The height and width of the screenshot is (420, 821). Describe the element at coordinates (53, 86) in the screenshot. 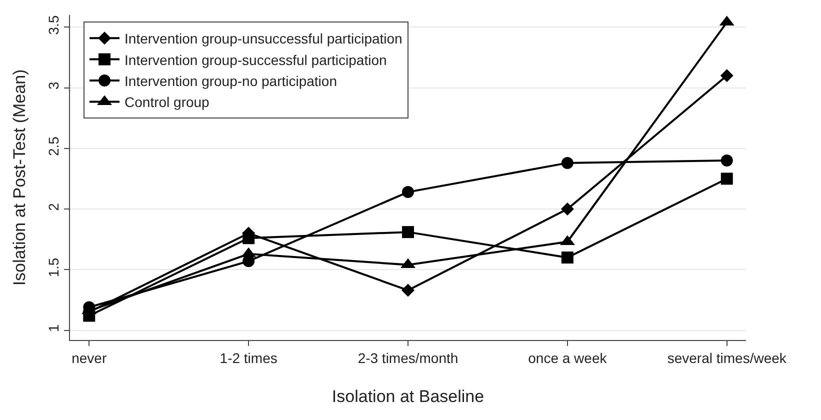

I see `y-tick-label: 3` at that location.